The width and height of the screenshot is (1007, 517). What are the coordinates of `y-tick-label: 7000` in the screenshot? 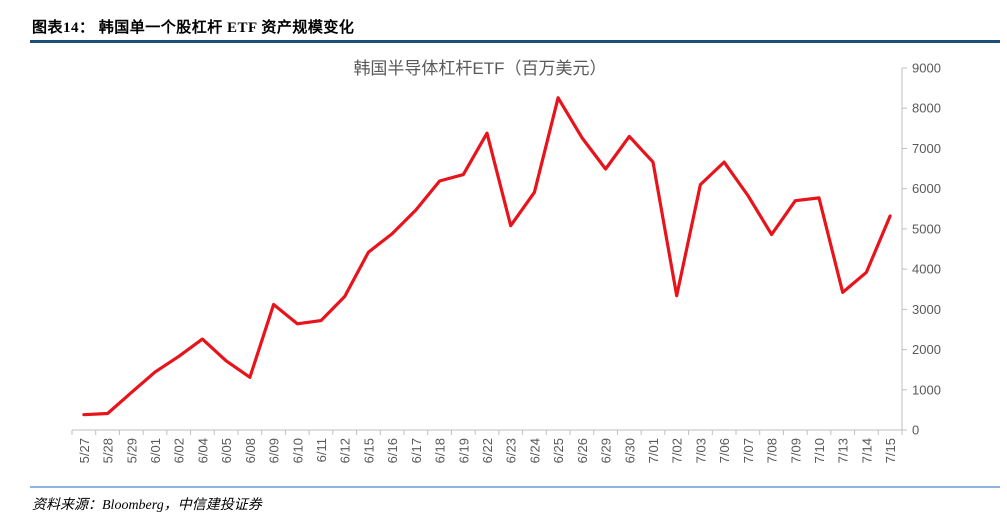 It's located at (926, 148).